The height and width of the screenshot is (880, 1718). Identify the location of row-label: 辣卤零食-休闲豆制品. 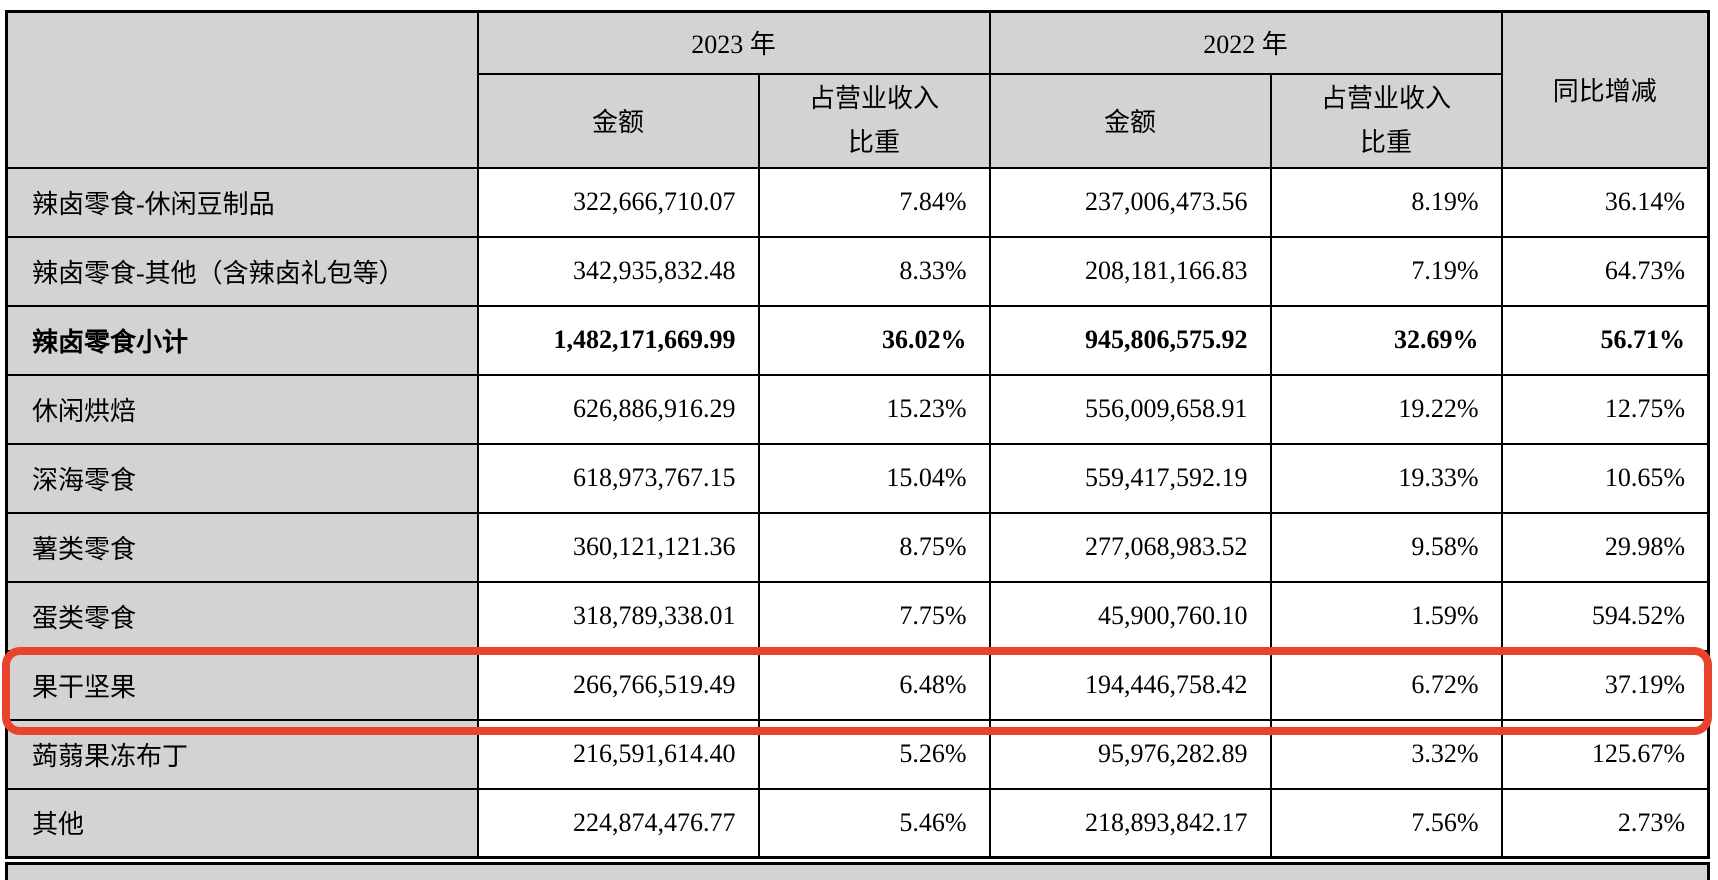
(242, 202).